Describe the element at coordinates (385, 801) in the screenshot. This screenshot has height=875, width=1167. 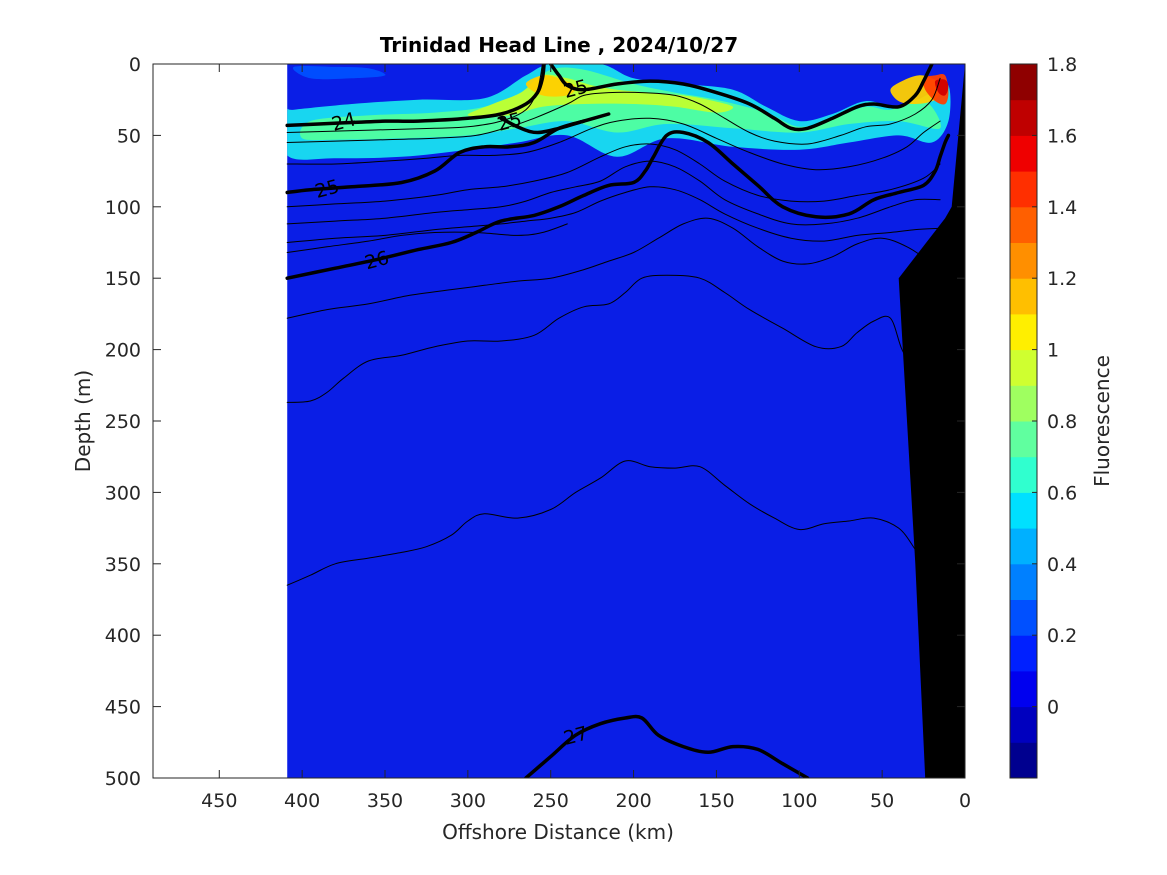
I see `x-tick-label: 350` at that location.